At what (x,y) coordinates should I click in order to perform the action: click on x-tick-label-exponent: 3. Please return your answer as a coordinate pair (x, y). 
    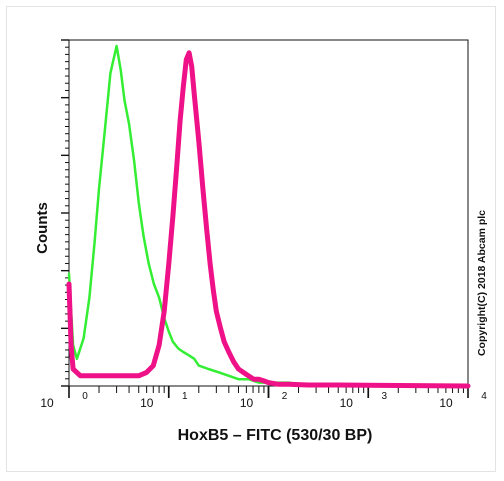
    Looking at the image, I should click on (384, 396).